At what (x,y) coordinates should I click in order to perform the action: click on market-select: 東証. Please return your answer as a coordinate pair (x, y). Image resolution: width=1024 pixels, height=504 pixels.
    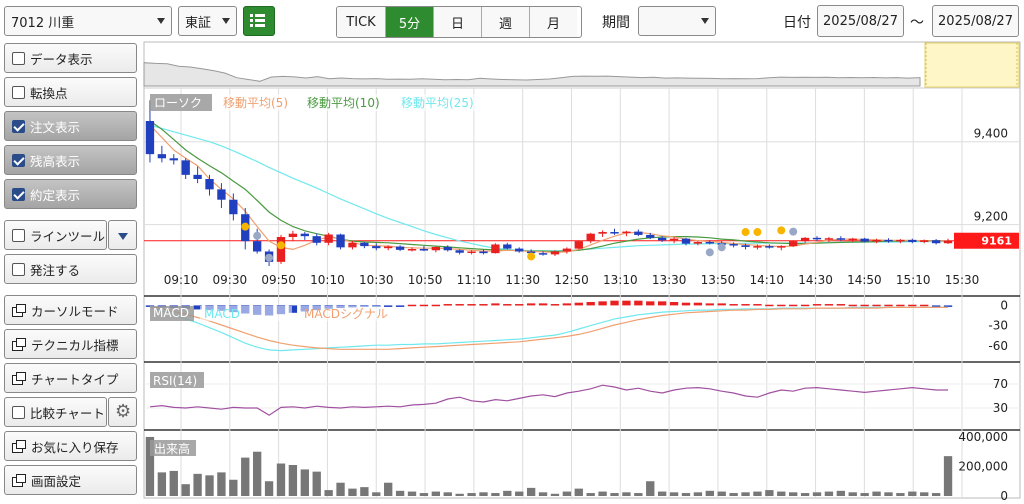
    Looking at the image, I should click on (207, 21).